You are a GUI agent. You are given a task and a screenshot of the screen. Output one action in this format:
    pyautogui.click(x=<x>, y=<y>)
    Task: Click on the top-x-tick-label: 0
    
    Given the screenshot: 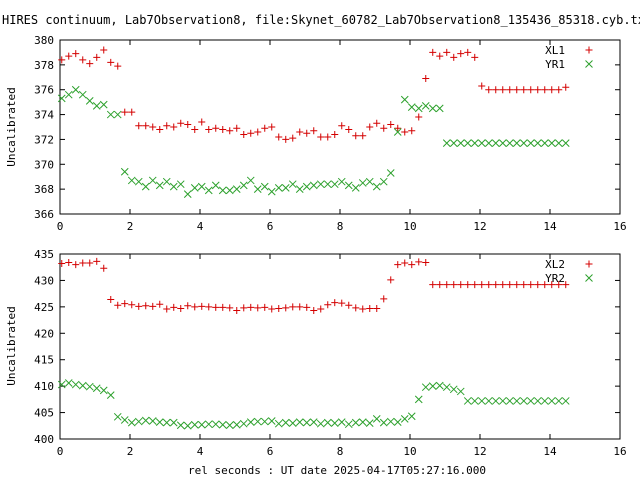 What is the action you would take?
    pyautogui.click(x=60, y=226)
    